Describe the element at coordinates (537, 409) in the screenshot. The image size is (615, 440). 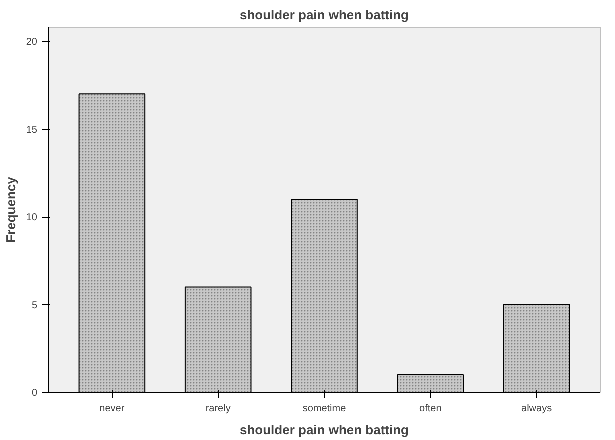
I see `x-tick-label: always` at that location.